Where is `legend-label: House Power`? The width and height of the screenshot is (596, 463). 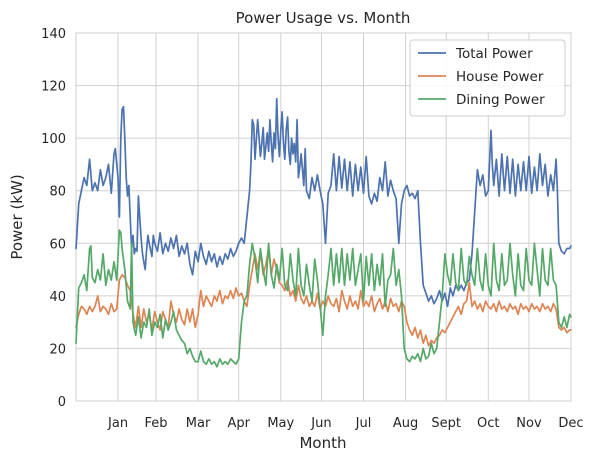 legend-label: House Power is located at coordinates (500, 77).